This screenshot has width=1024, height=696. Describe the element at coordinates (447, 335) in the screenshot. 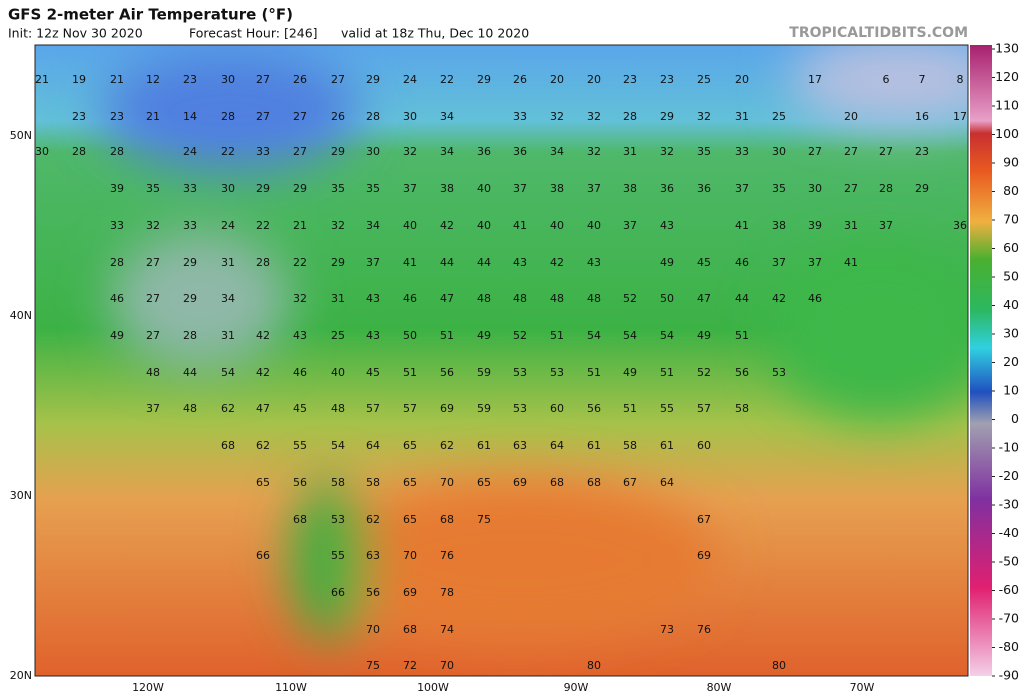

I see `temperature-label: 51` at that location.